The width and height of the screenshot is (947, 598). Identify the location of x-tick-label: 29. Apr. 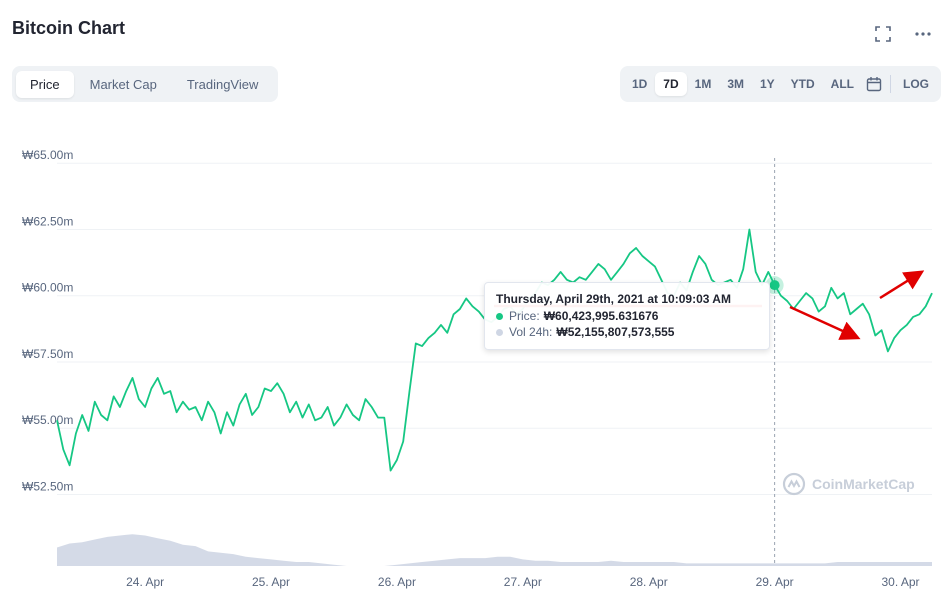
(775, 582).